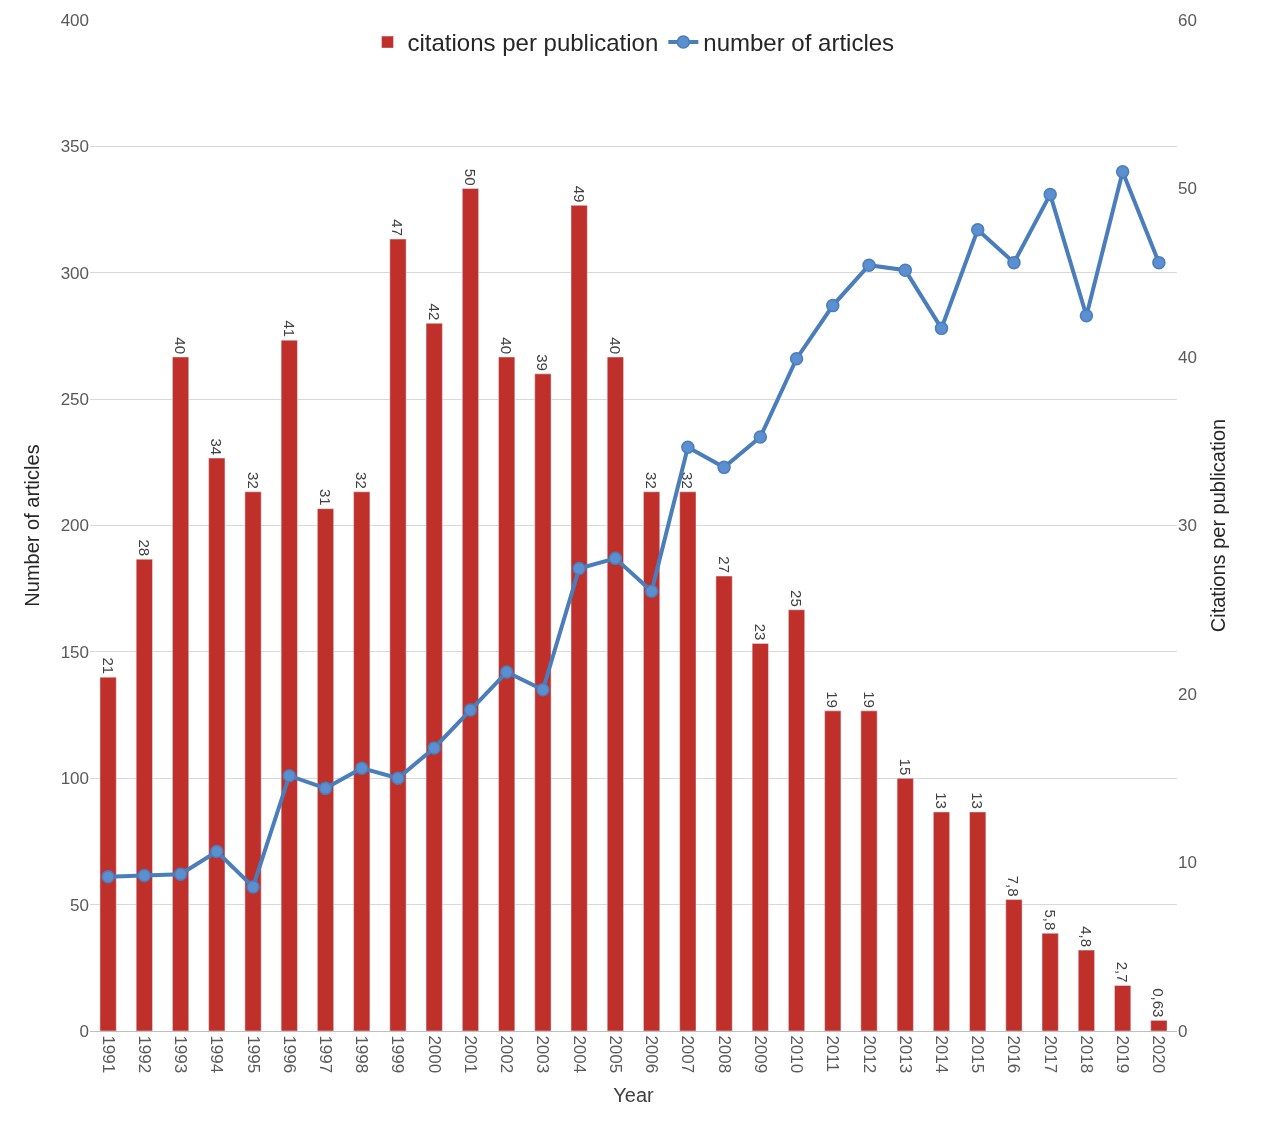  I want to click on x-tick-label: 2006, so click(652, 1054).